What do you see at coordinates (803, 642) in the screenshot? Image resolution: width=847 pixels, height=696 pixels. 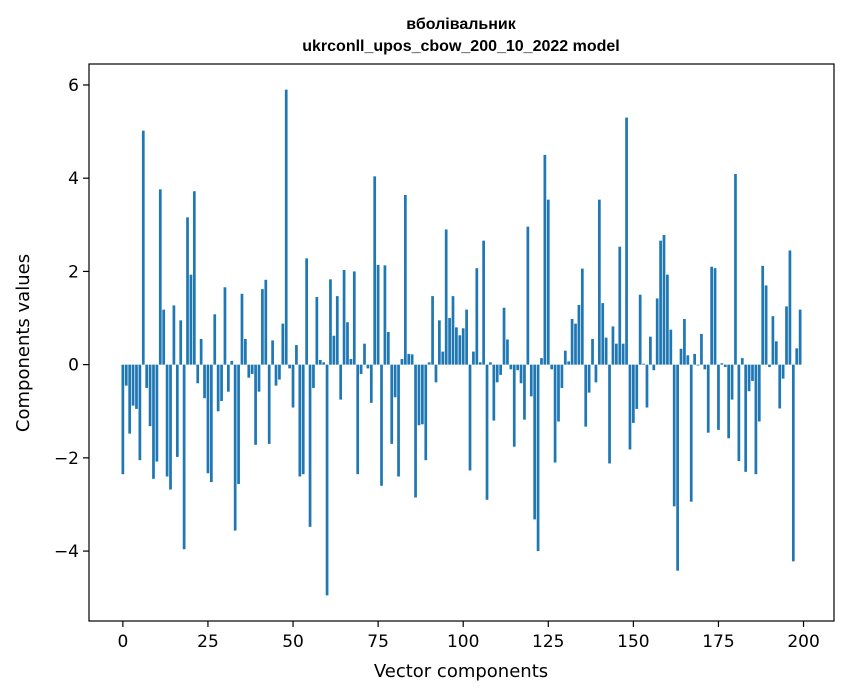 I see `x-tick-label: 200` at bounding box center [803, 642].